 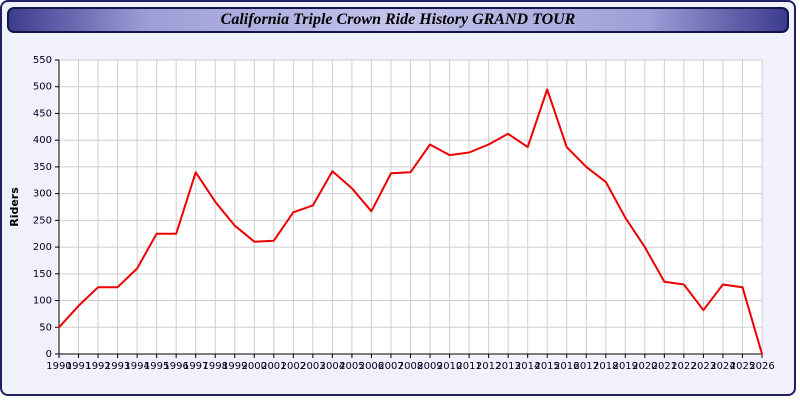 I want to click on y-axis-label: 250, so click(x=42, y=220).